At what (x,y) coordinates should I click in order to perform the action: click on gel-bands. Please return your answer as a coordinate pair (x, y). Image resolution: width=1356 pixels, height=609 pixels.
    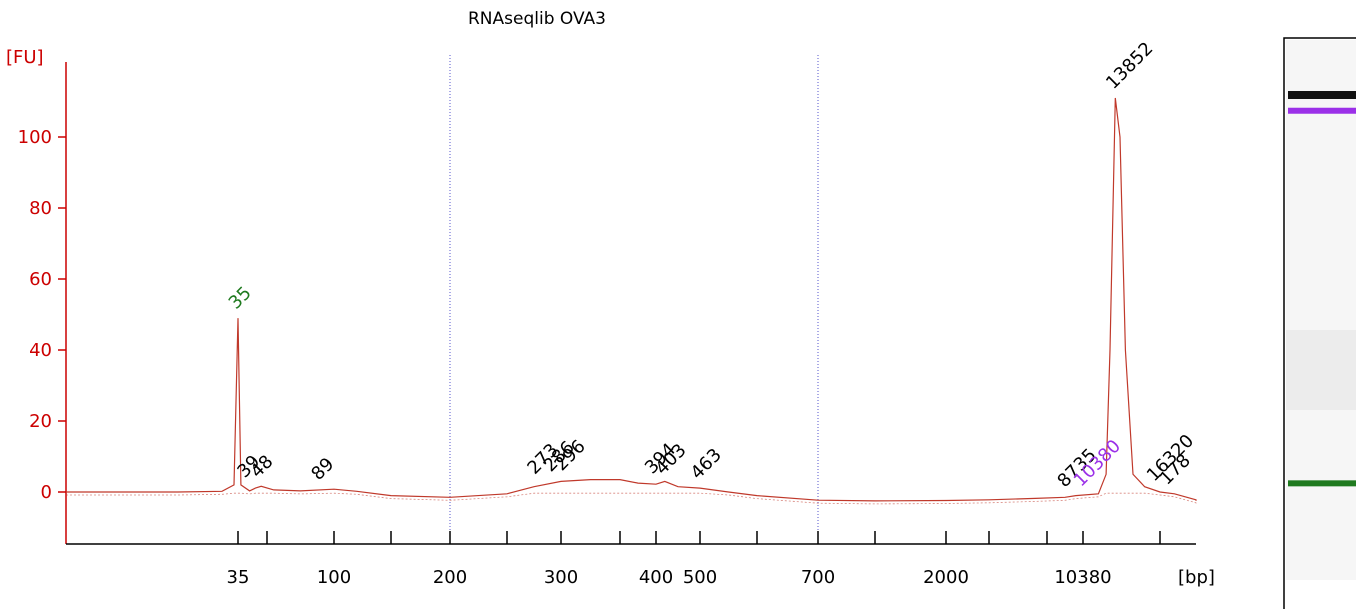
    Looking at the image, I should click on (1322, 289).